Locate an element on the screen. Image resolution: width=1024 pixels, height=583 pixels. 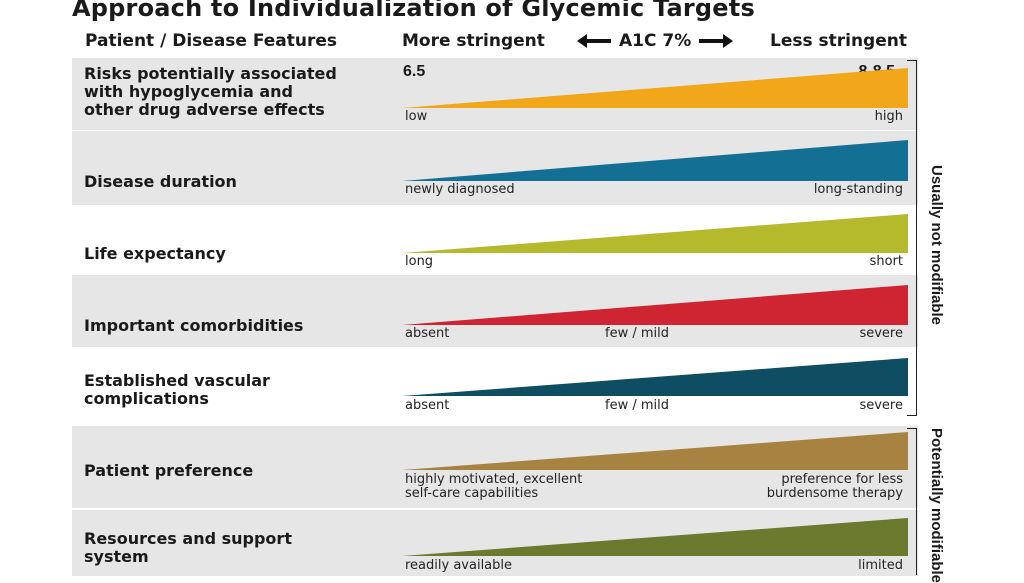
a1c-label: A1C 7% is located at coordinates (655, 41).